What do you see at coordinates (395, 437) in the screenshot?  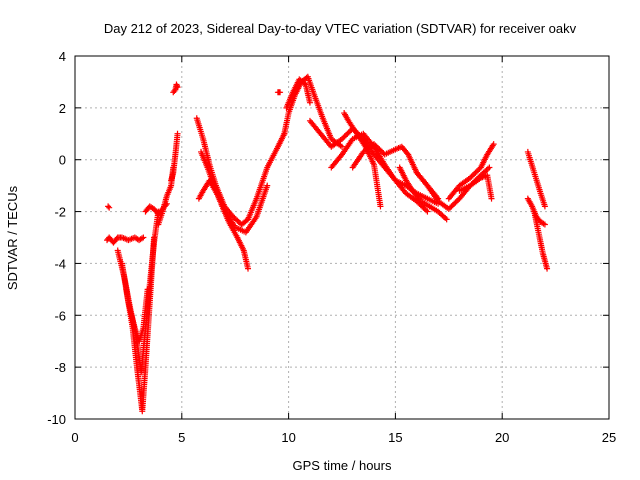 I see `x-tick-label: 15` at bounding box center [395, 437].